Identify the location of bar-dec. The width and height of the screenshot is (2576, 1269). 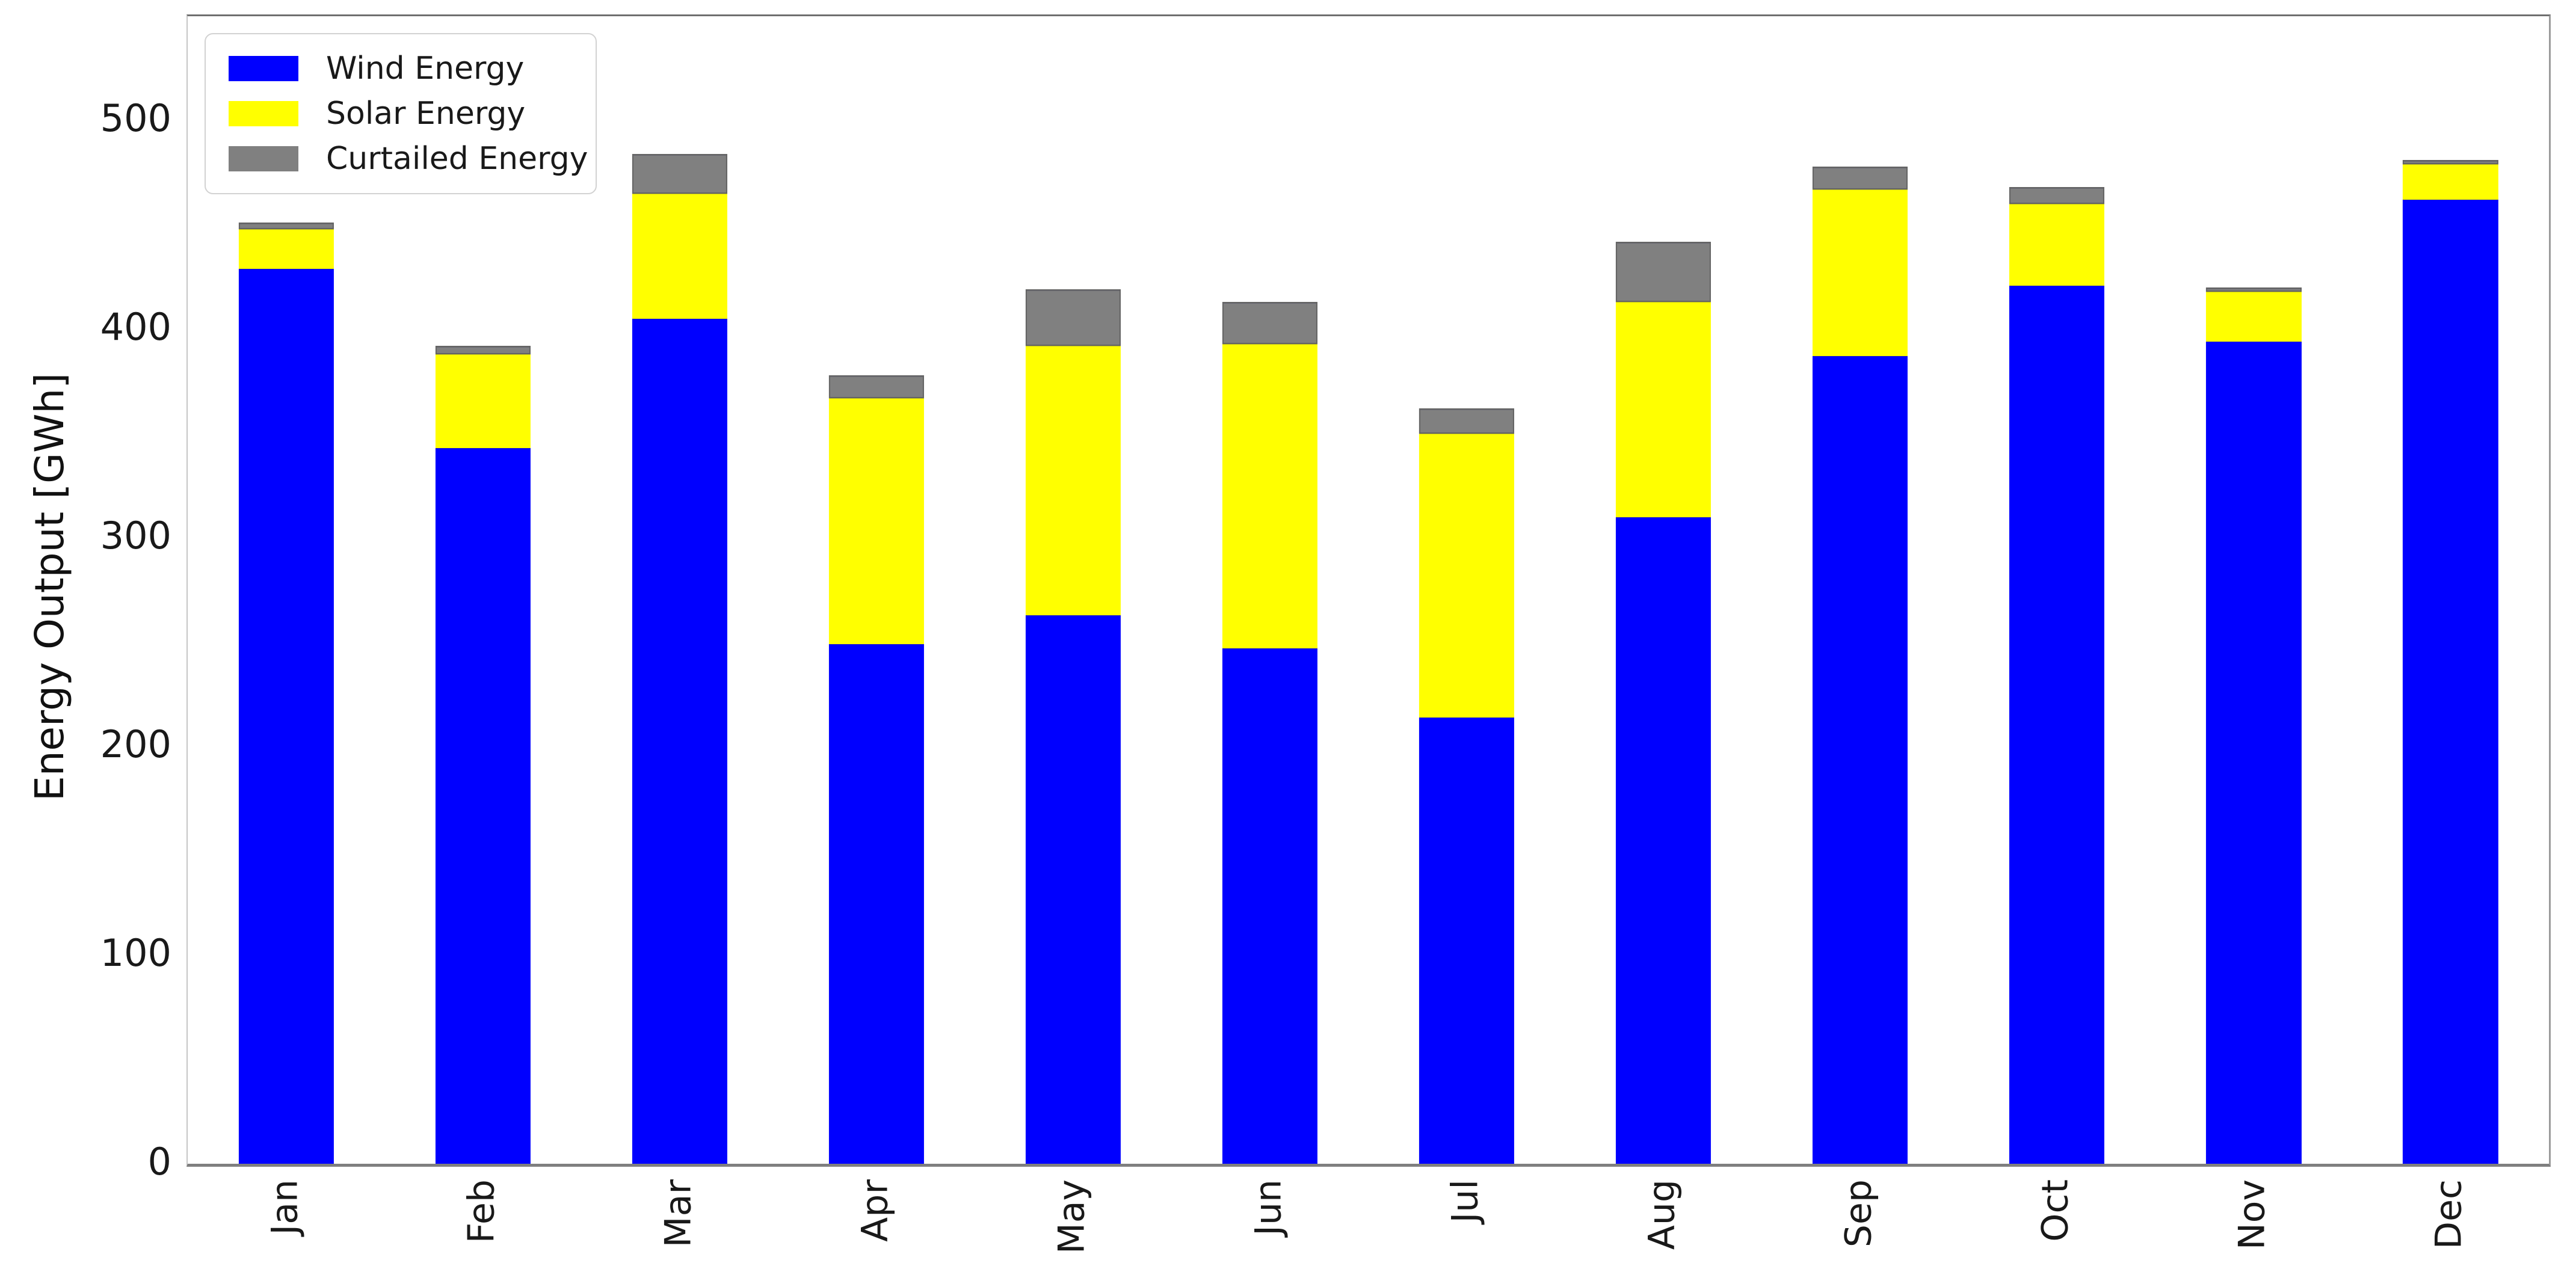
(2450, 590).